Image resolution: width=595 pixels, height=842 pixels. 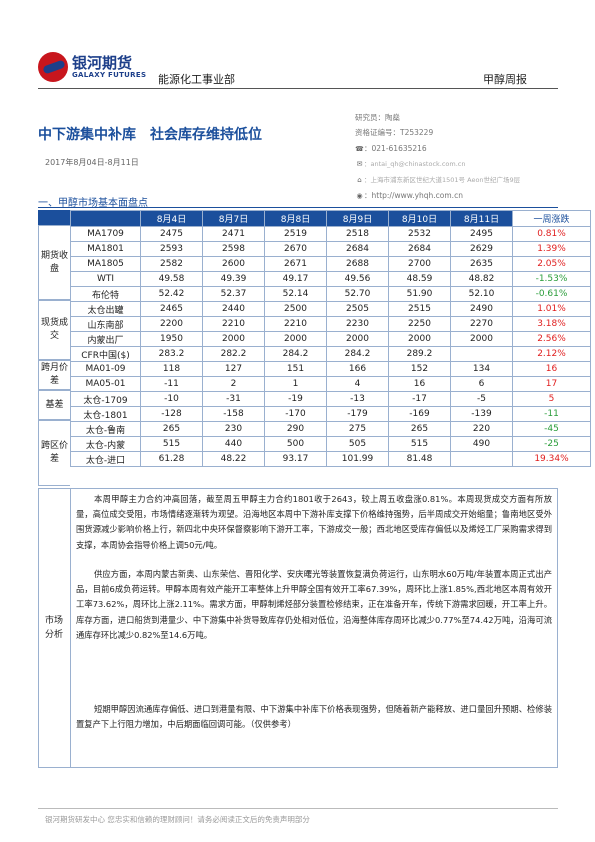 I want to click on weekly-change-cell: 1.01%, so click(x=551, y=309).